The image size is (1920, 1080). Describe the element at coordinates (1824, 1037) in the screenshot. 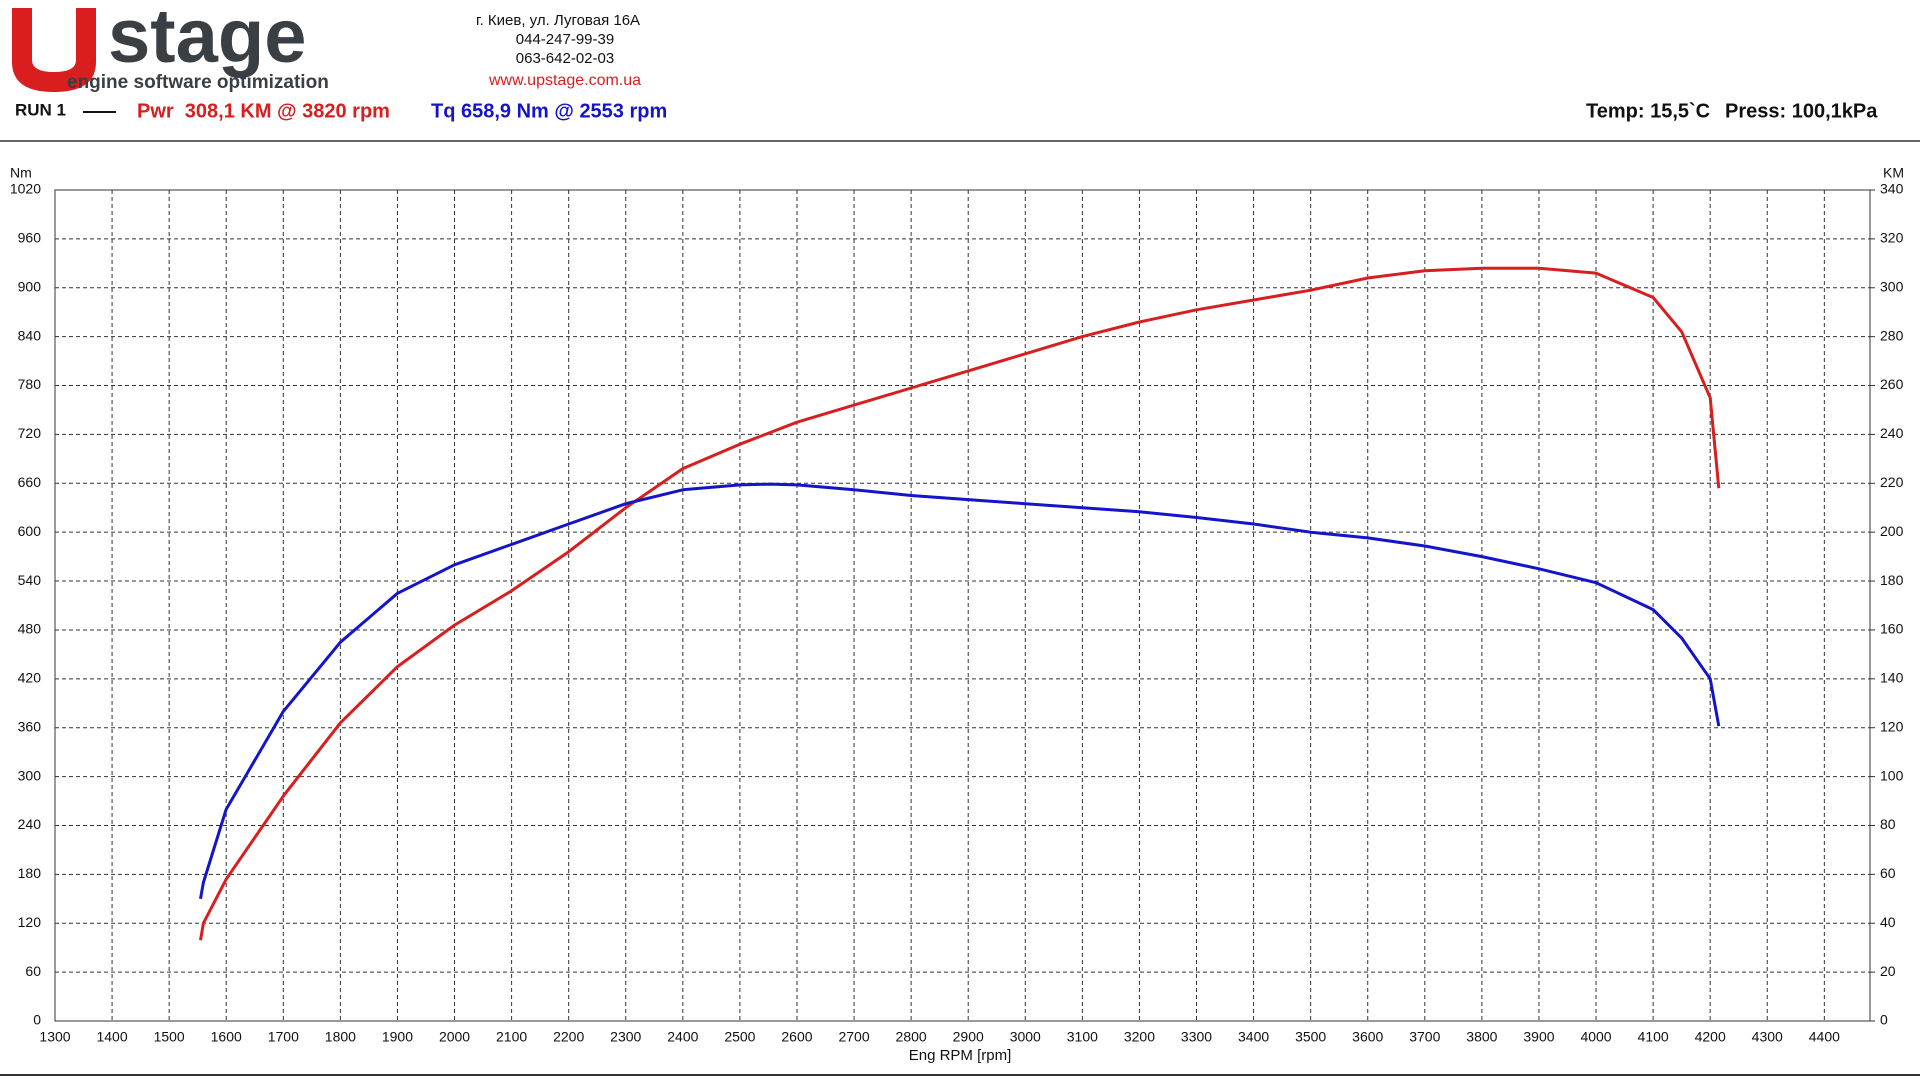

I see `x-tick-label: 4400` at that location.